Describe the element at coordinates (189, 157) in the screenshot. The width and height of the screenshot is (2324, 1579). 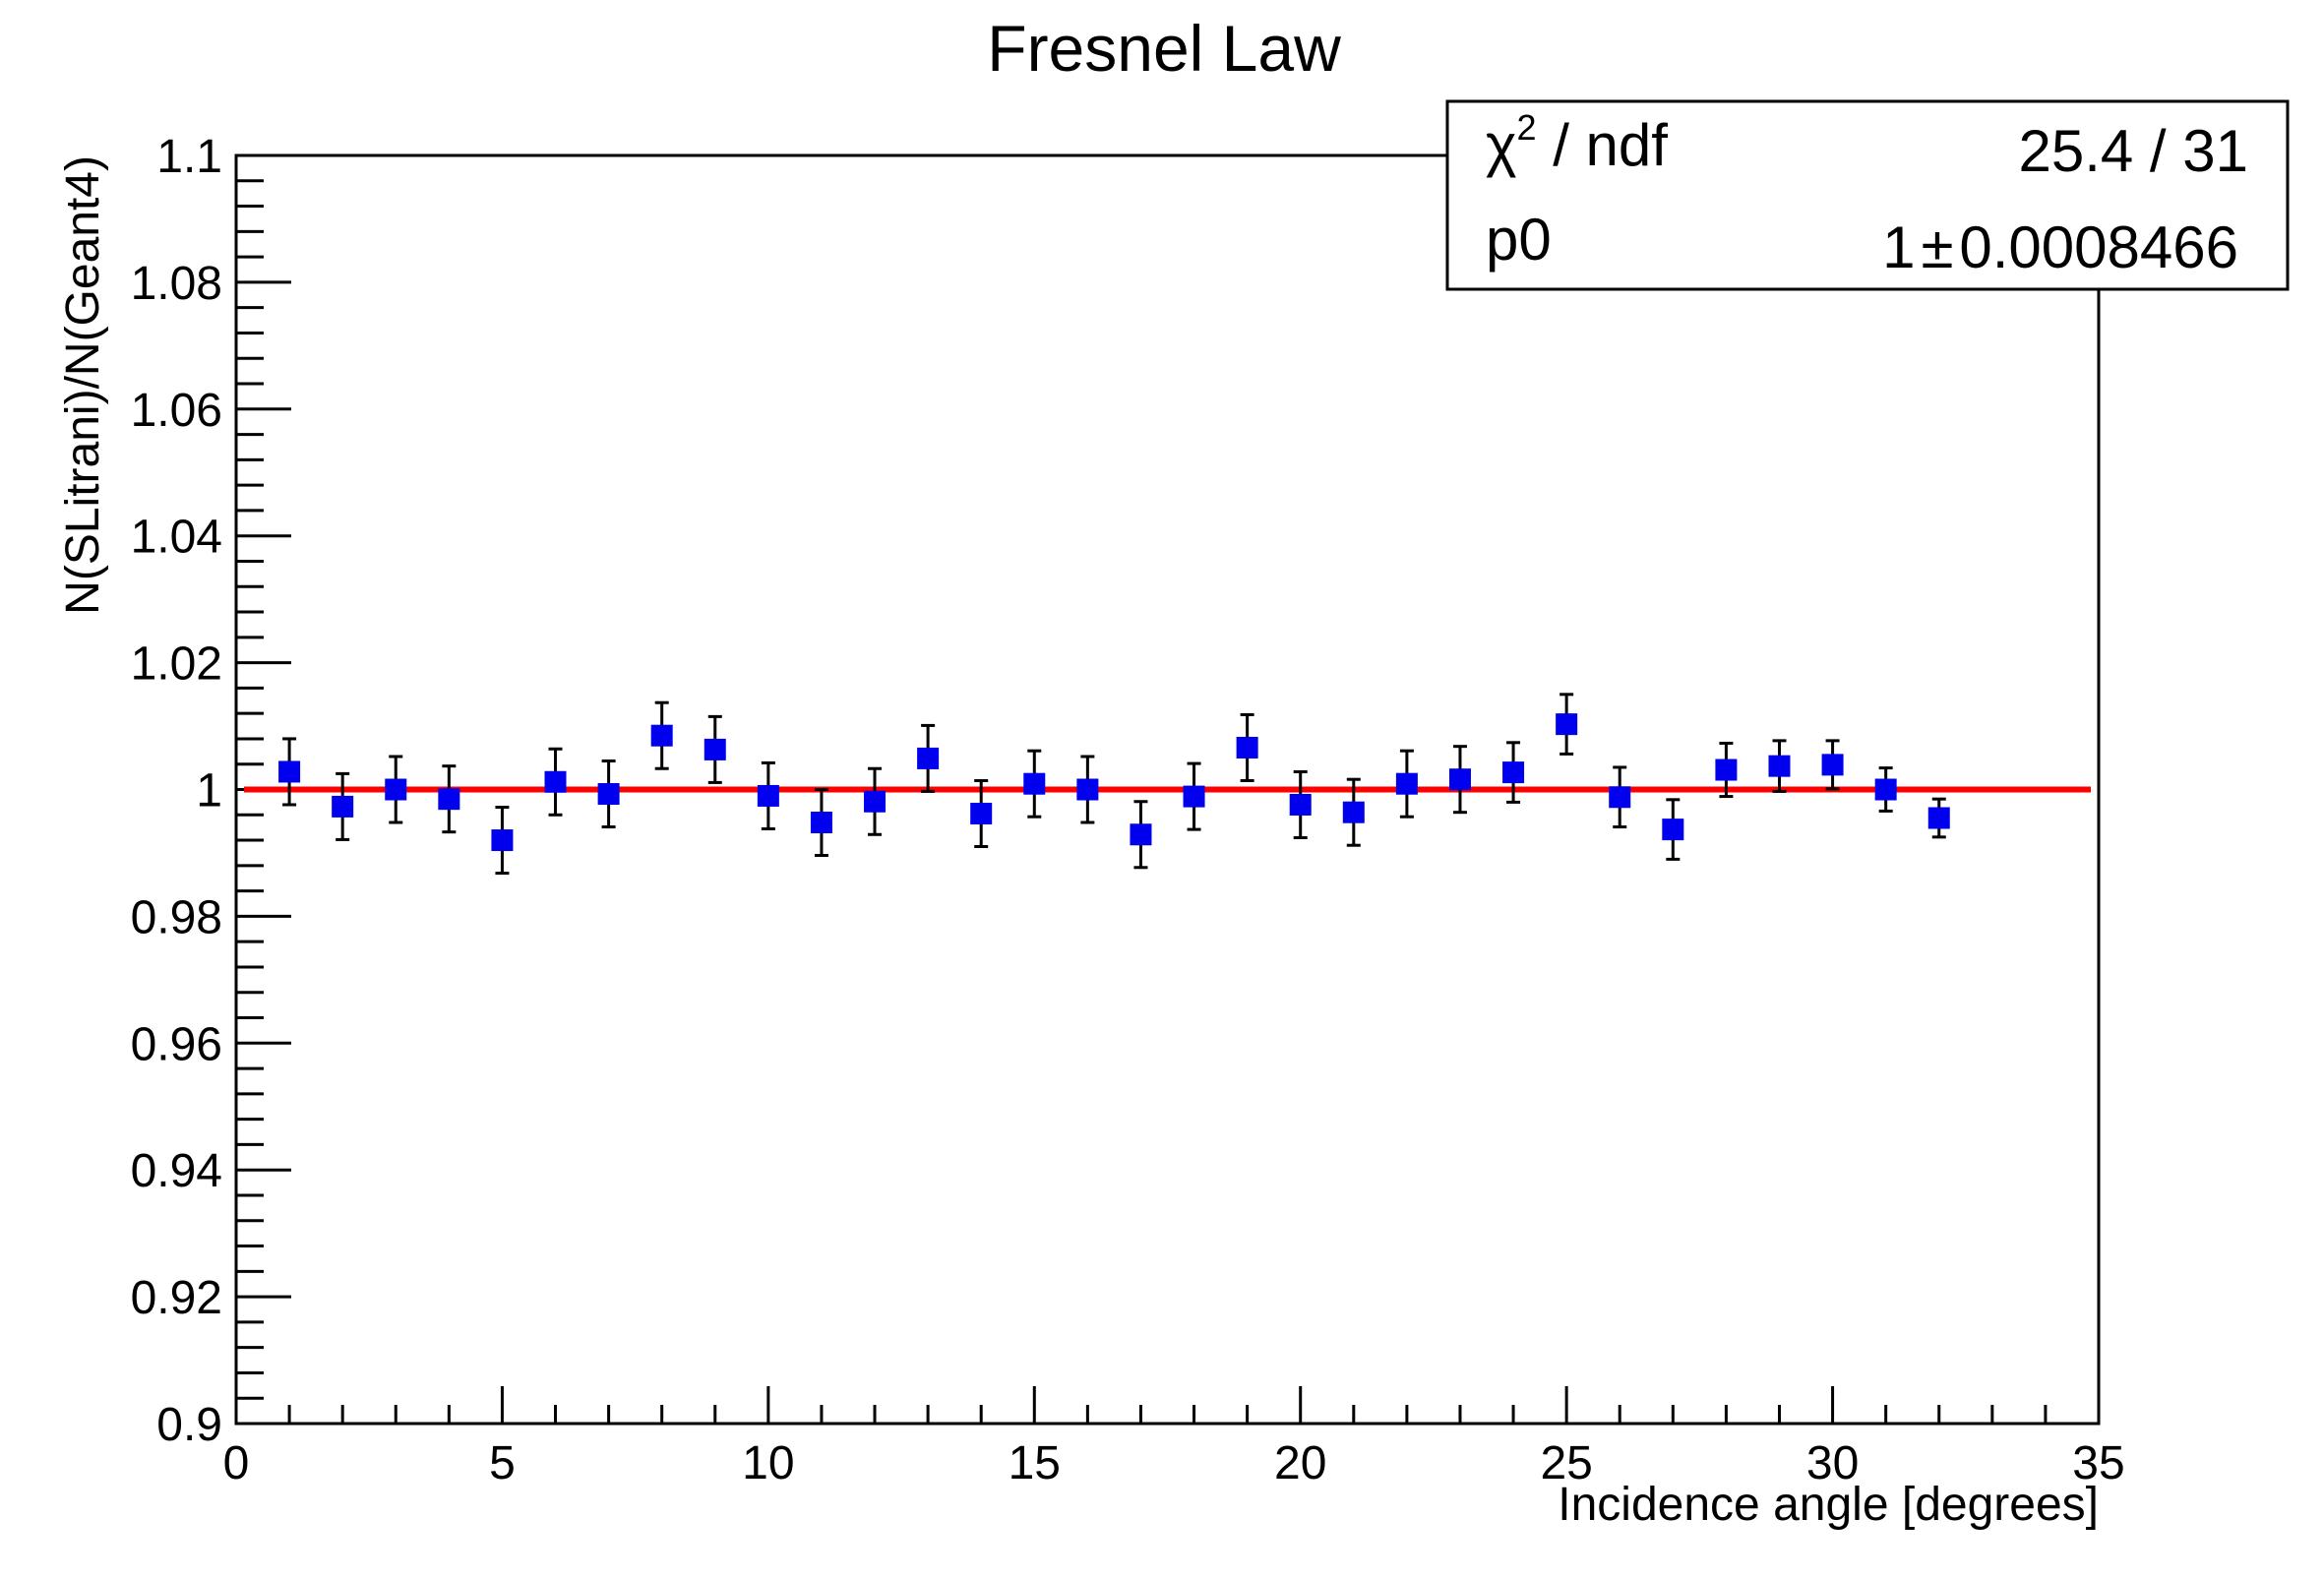
I see `y-tick-label: 1.1` at that location.